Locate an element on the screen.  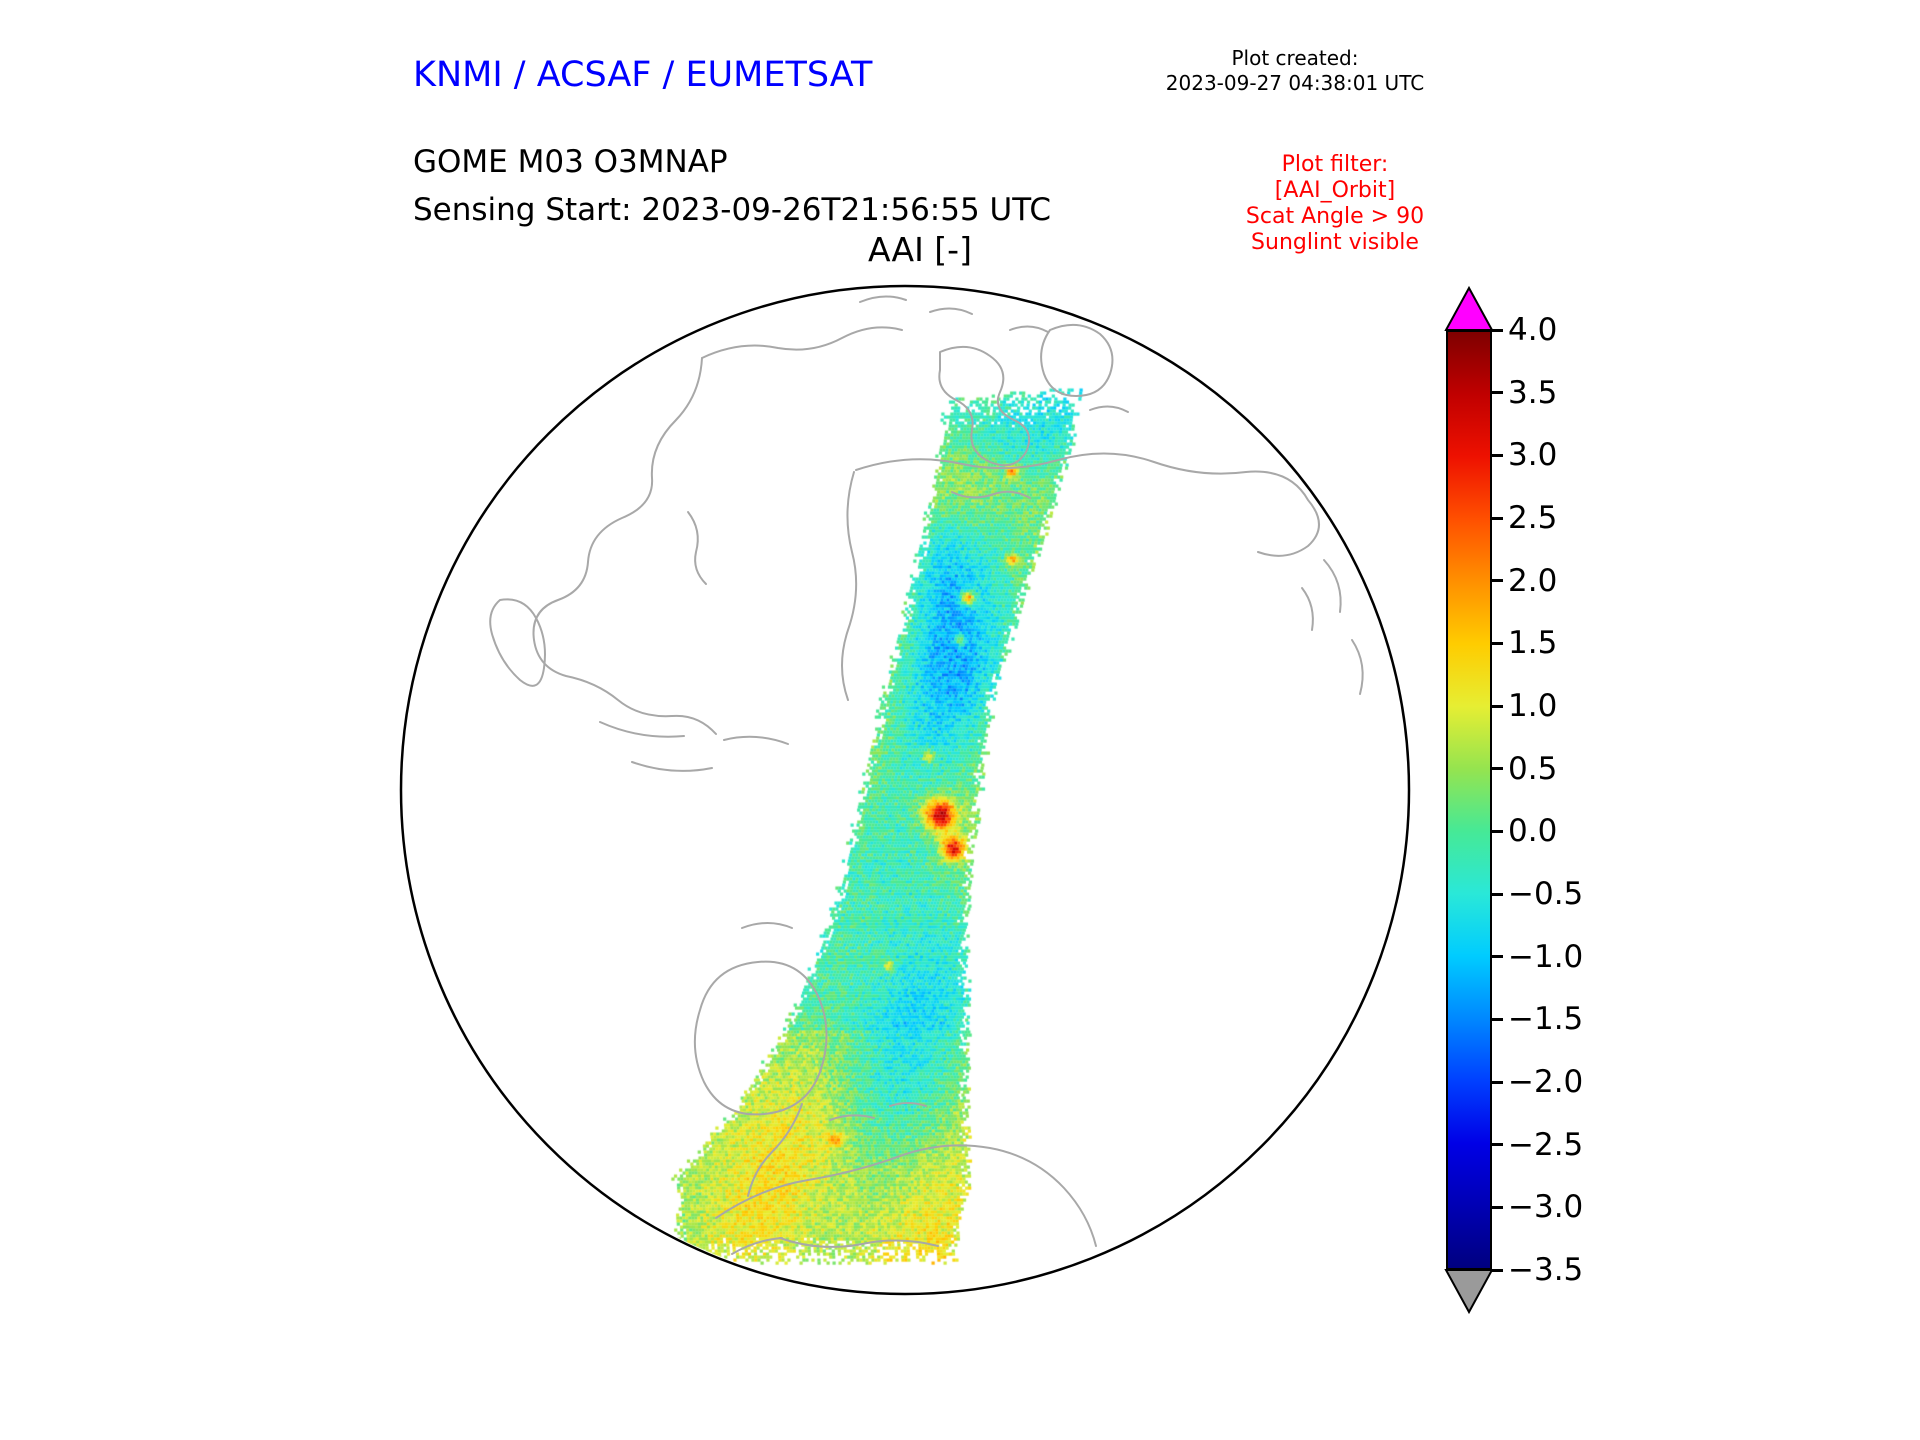
coastline-siberia is located at coordinates (802, 342).